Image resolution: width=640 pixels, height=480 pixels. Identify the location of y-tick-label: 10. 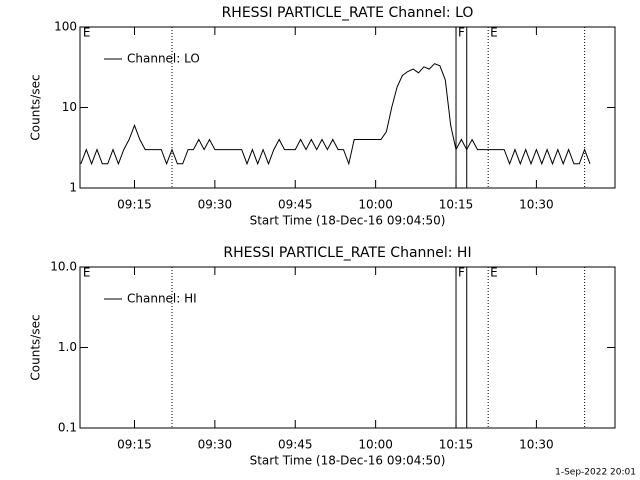
(69, 107).